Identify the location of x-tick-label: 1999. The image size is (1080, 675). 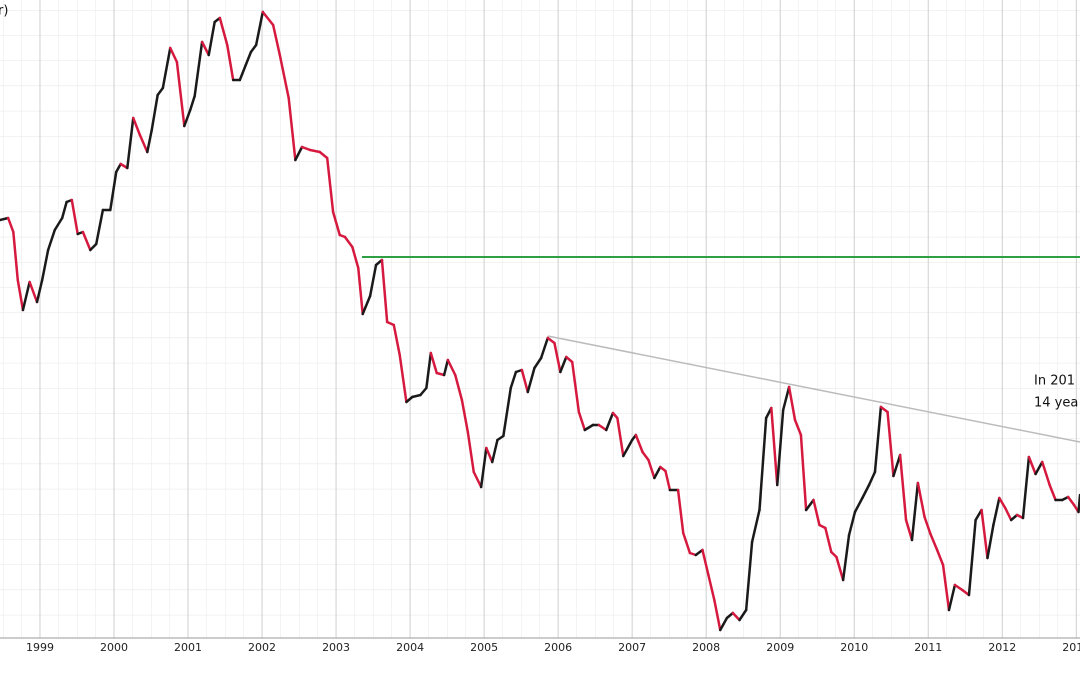
(40, 647).